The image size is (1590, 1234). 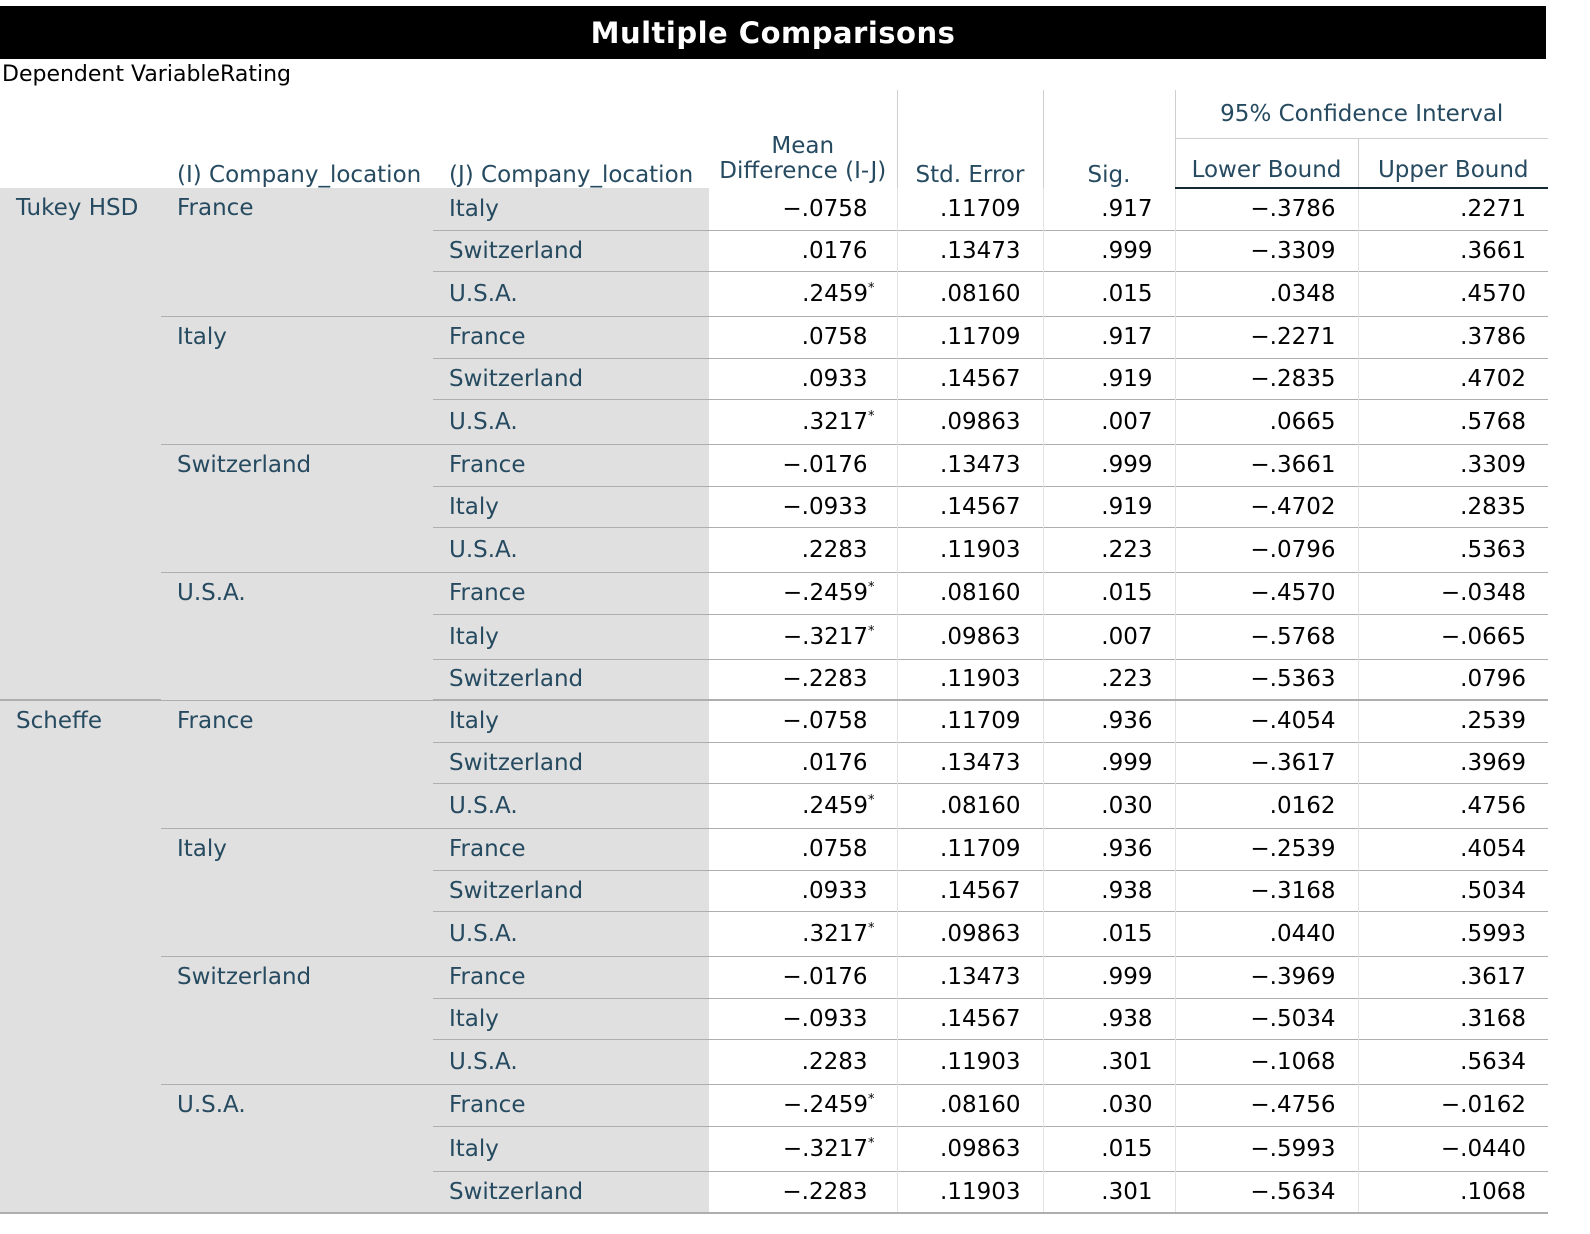 I want to click on upper-bound-cell: −.0665, so click(x=1453, y=636).